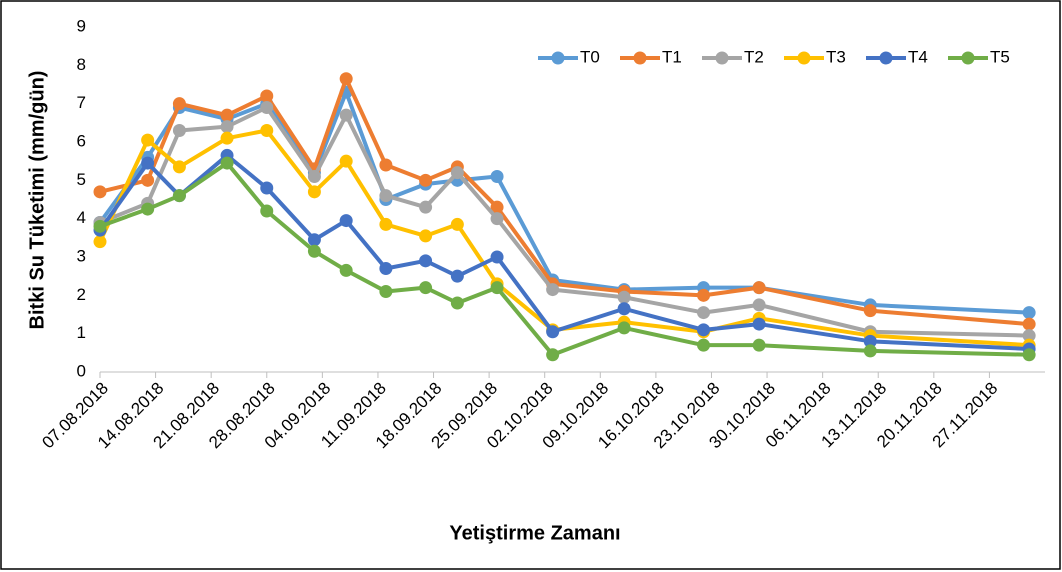 This screenshot has height=572, width=1062. What do you see at coordinates (1000, 56) in the screenshot?
I see `legend-label: T5` at bounding box center [1000, 56].